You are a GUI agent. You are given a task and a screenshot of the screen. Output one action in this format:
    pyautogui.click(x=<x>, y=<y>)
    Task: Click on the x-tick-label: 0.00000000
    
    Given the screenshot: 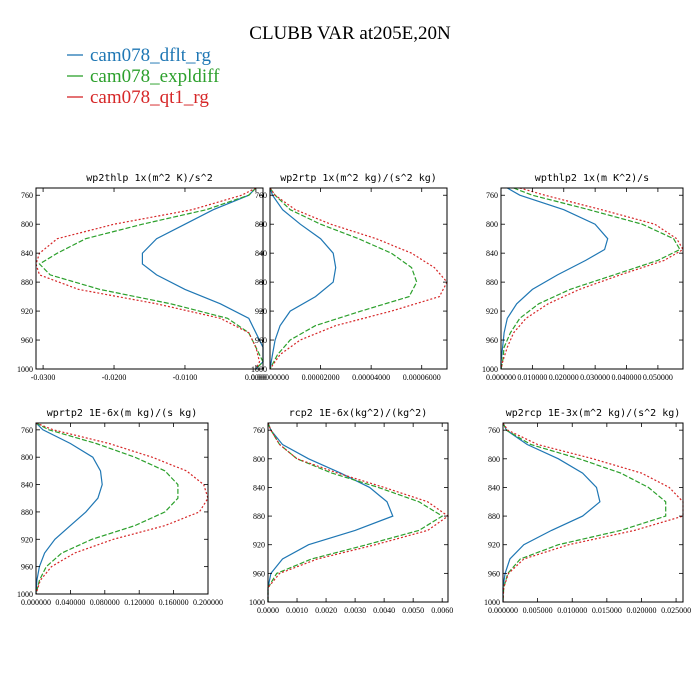 What is the action you would take?
    pyautogui.click(x=270, y=377)
    